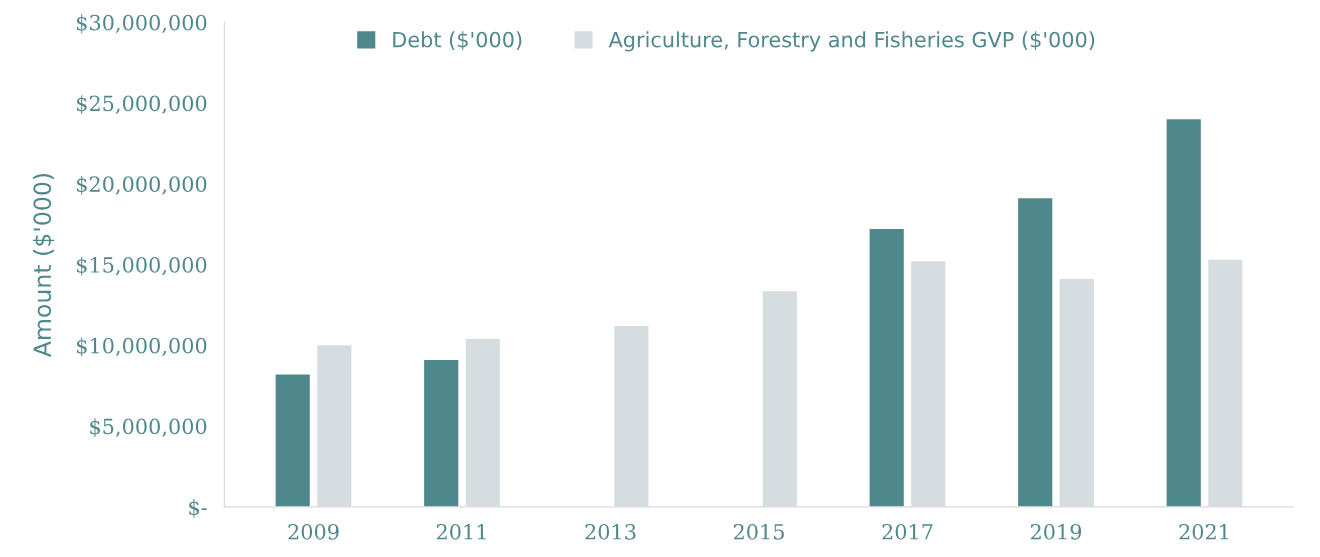 The width and height of the screenshot is (1320, 557). What do you see at coordinates (1056, 531) in the screenshot?
I see `x-tick-label: 2019` at bounding box center [1056, 531].